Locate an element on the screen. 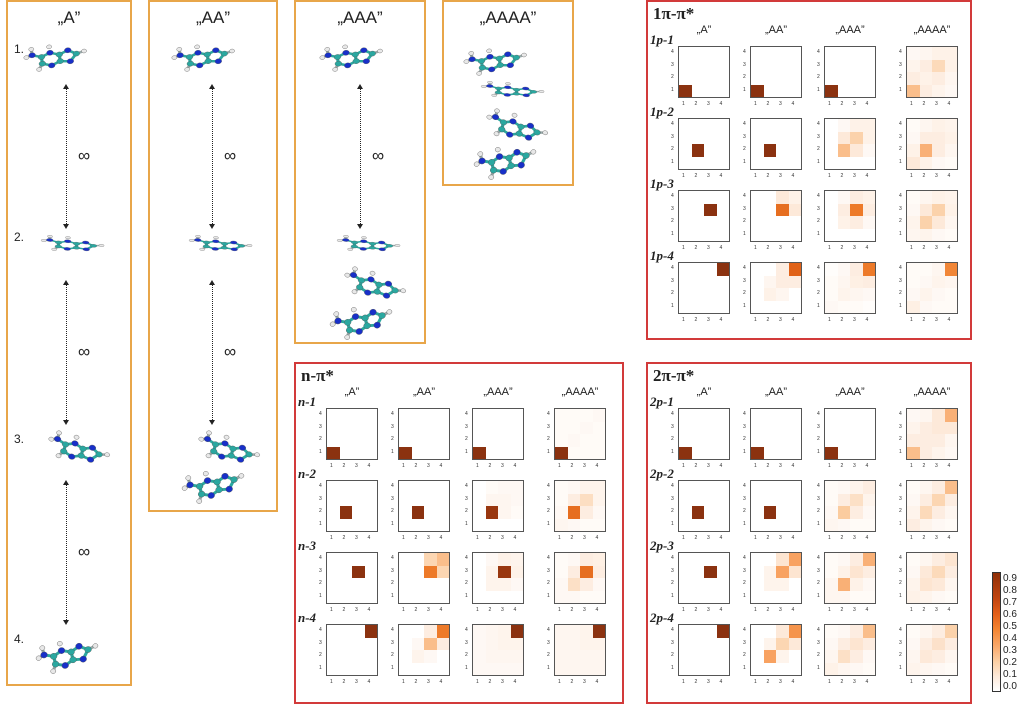 The image size is (1024, 704). column-header: „A” is located at coordinates (704, 392).